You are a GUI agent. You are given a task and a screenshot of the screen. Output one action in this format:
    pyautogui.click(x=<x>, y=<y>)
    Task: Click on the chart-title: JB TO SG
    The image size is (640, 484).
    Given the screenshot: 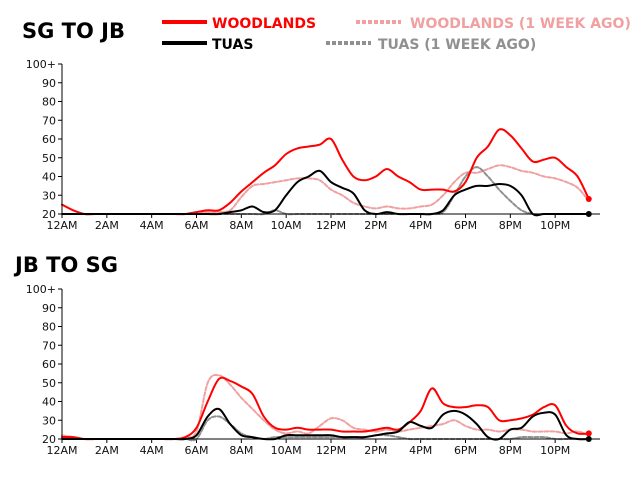 What is the action you would take?
    pyautogui.click(x=65, y=265)
    